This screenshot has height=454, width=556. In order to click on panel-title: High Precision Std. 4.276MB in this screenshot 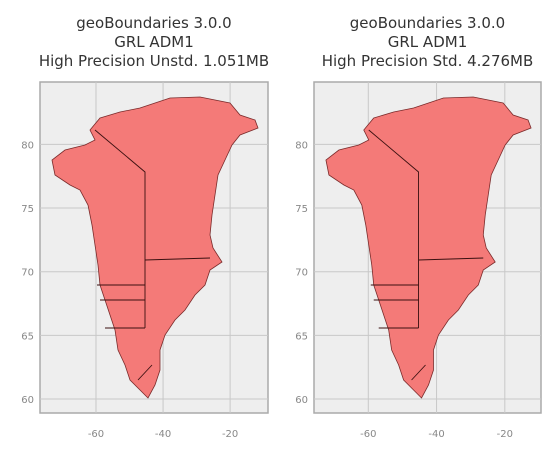, I will do `click(428, 61)`.